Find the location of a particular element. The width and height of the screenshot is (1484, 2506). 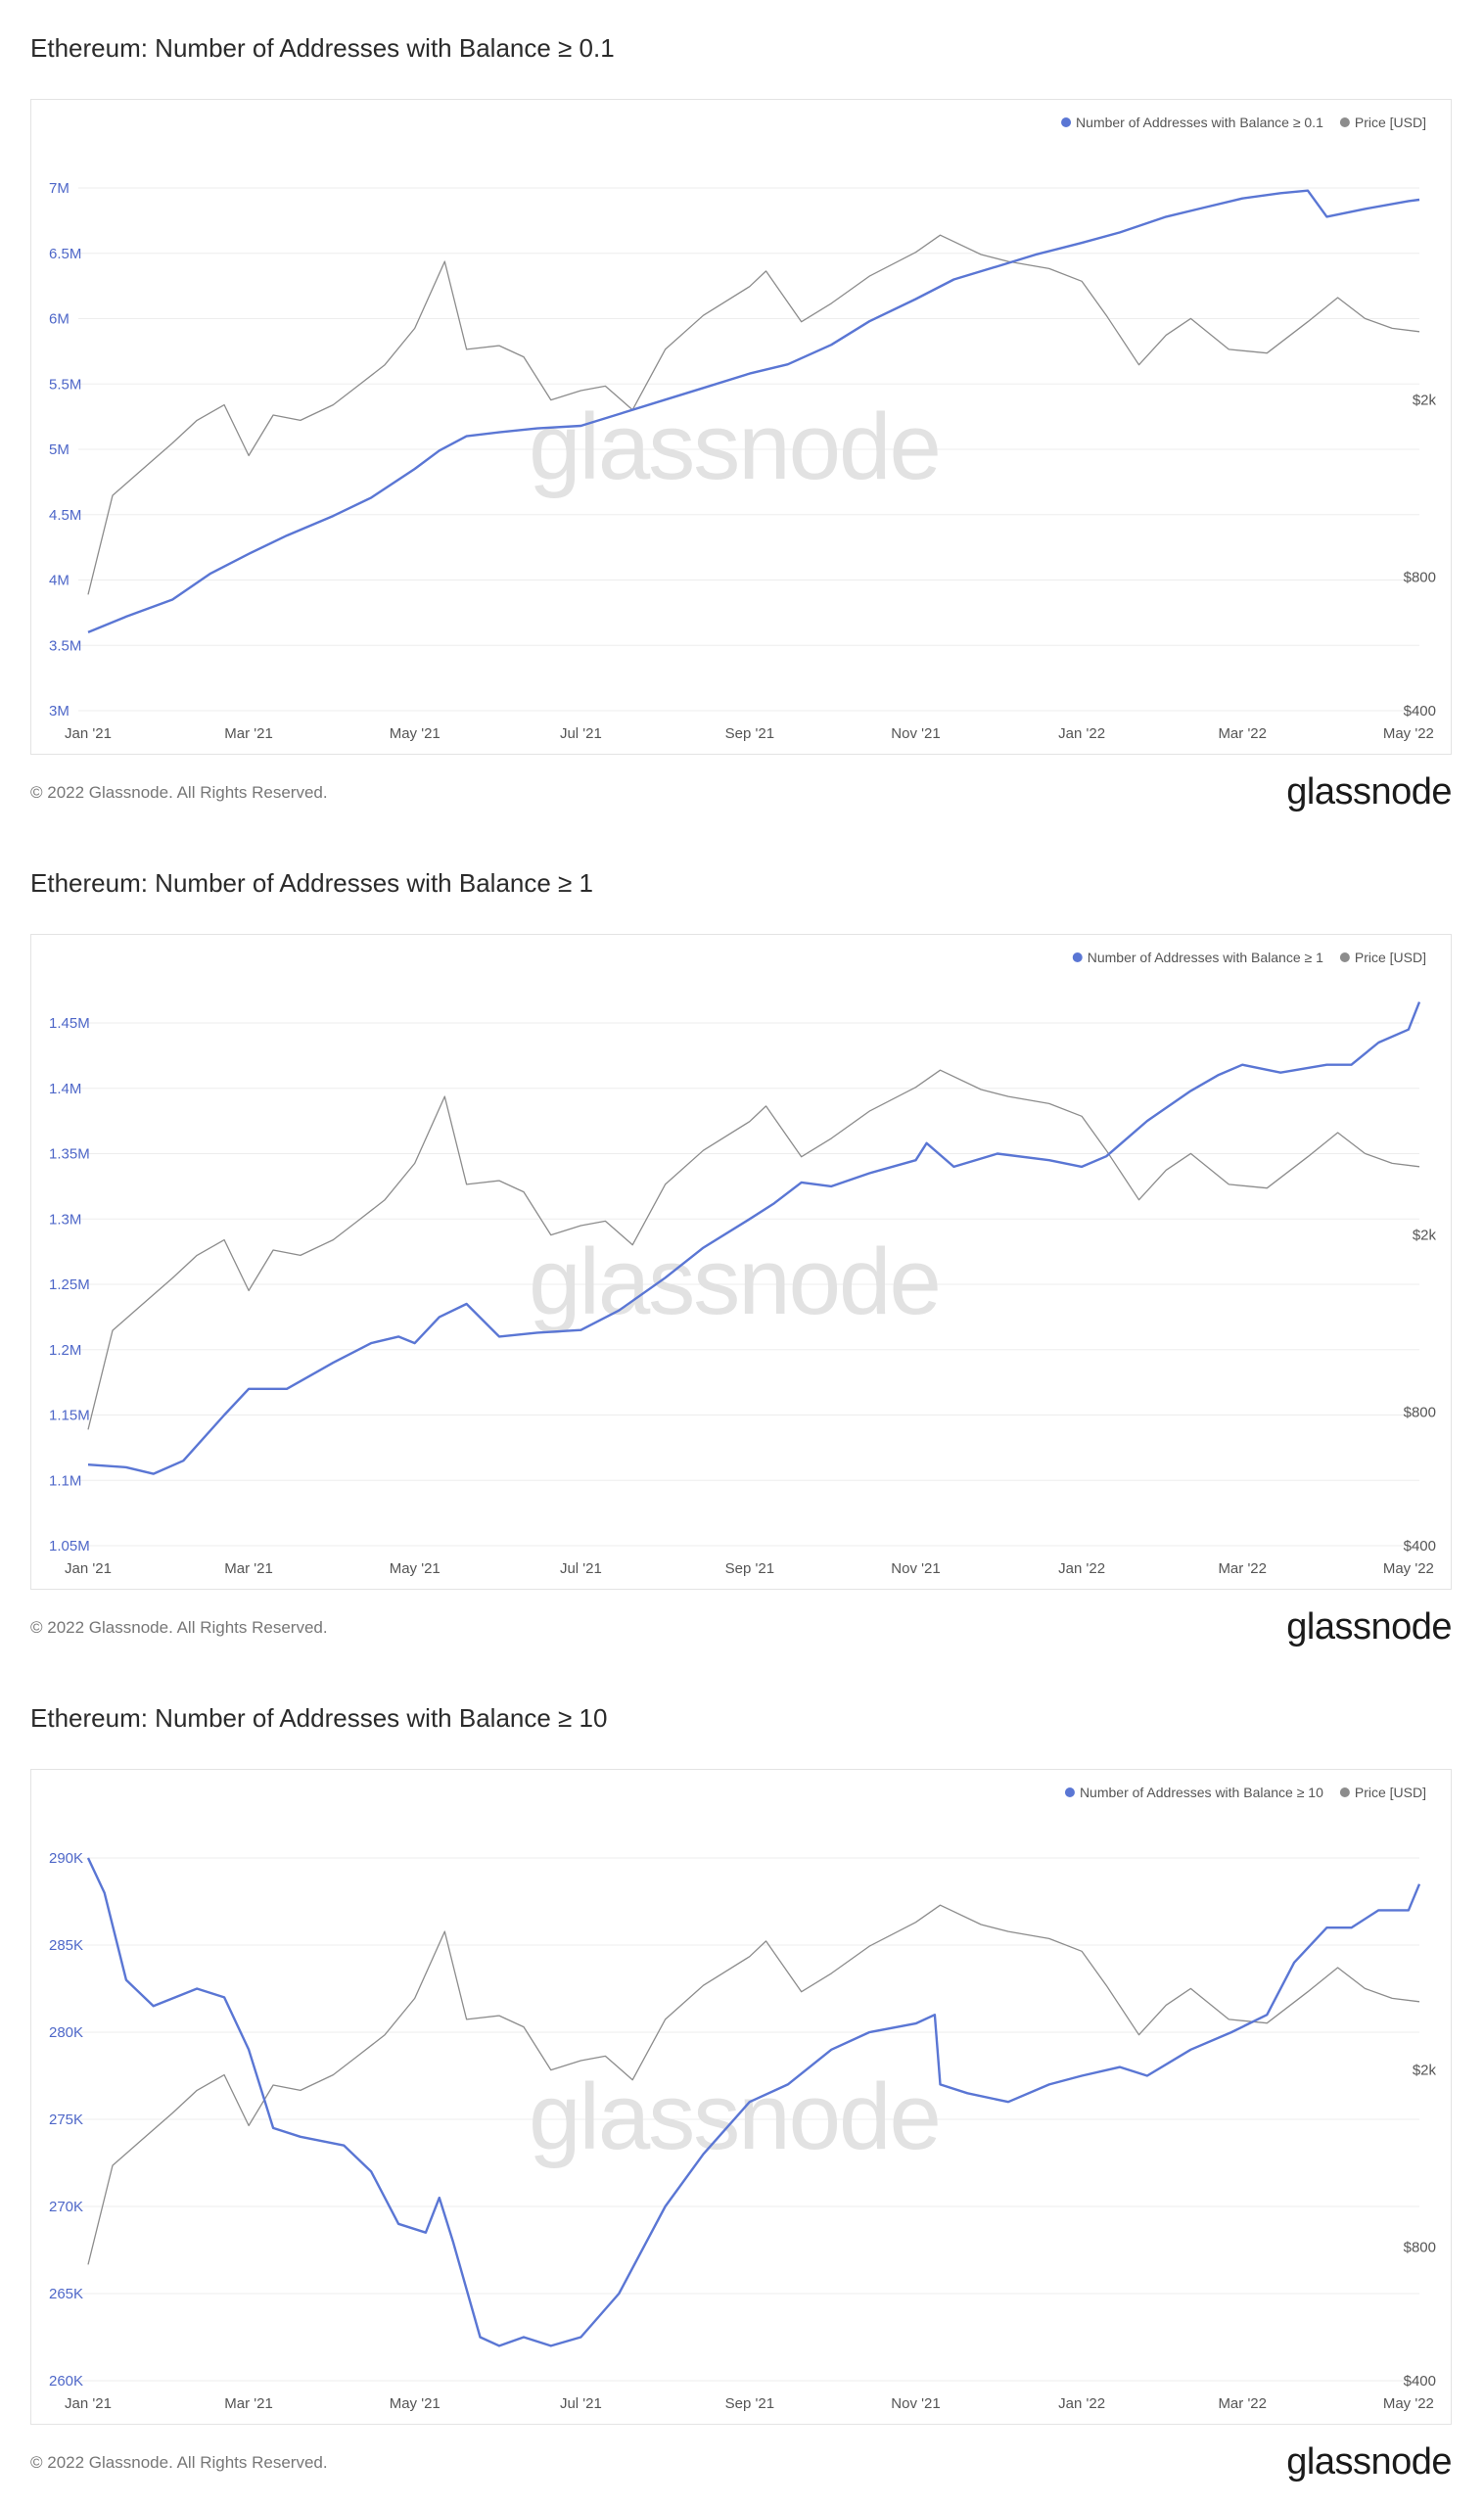

y-tick-label: 1.4M is located at coordinates (65, 1089).